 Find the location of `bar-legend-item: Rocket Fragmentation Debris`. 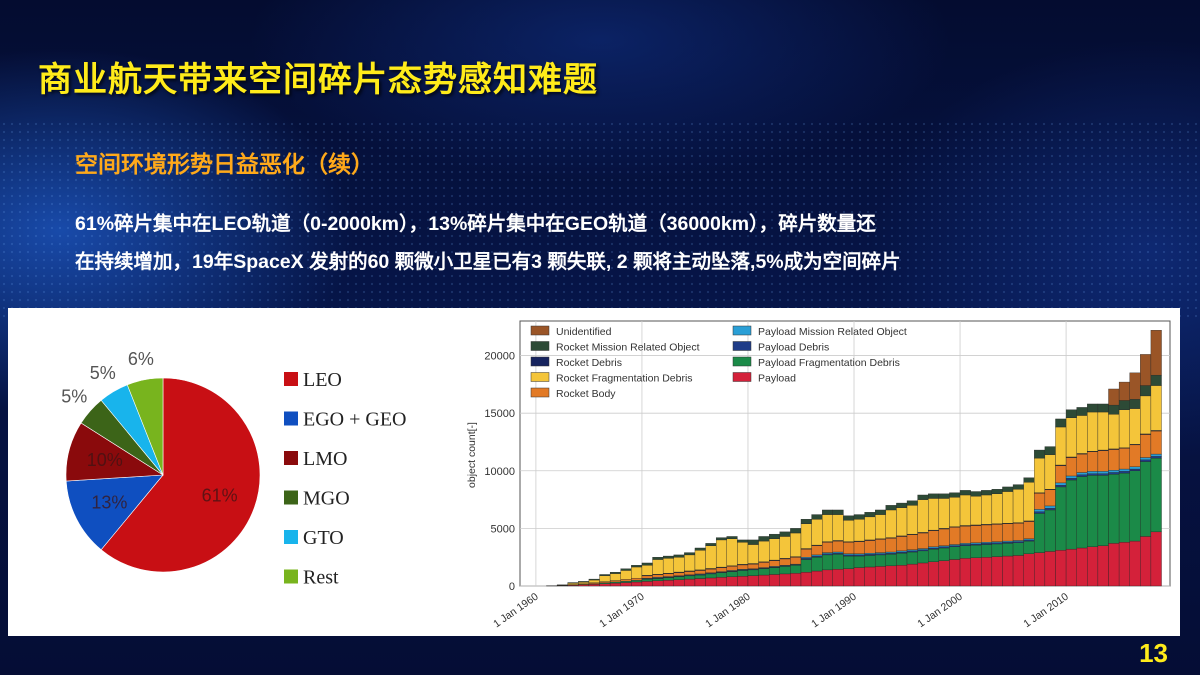

bar-legend-item: Rocket Fragmentation Debris is located at coordinates (611, 378).